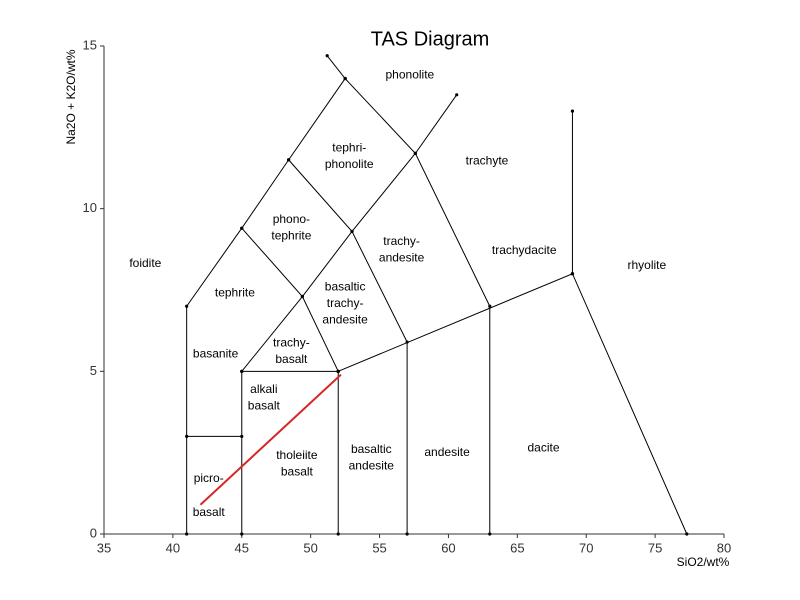 The image size is (800, 600). I want to click on y-tick-label: 0, so click(93, 532).